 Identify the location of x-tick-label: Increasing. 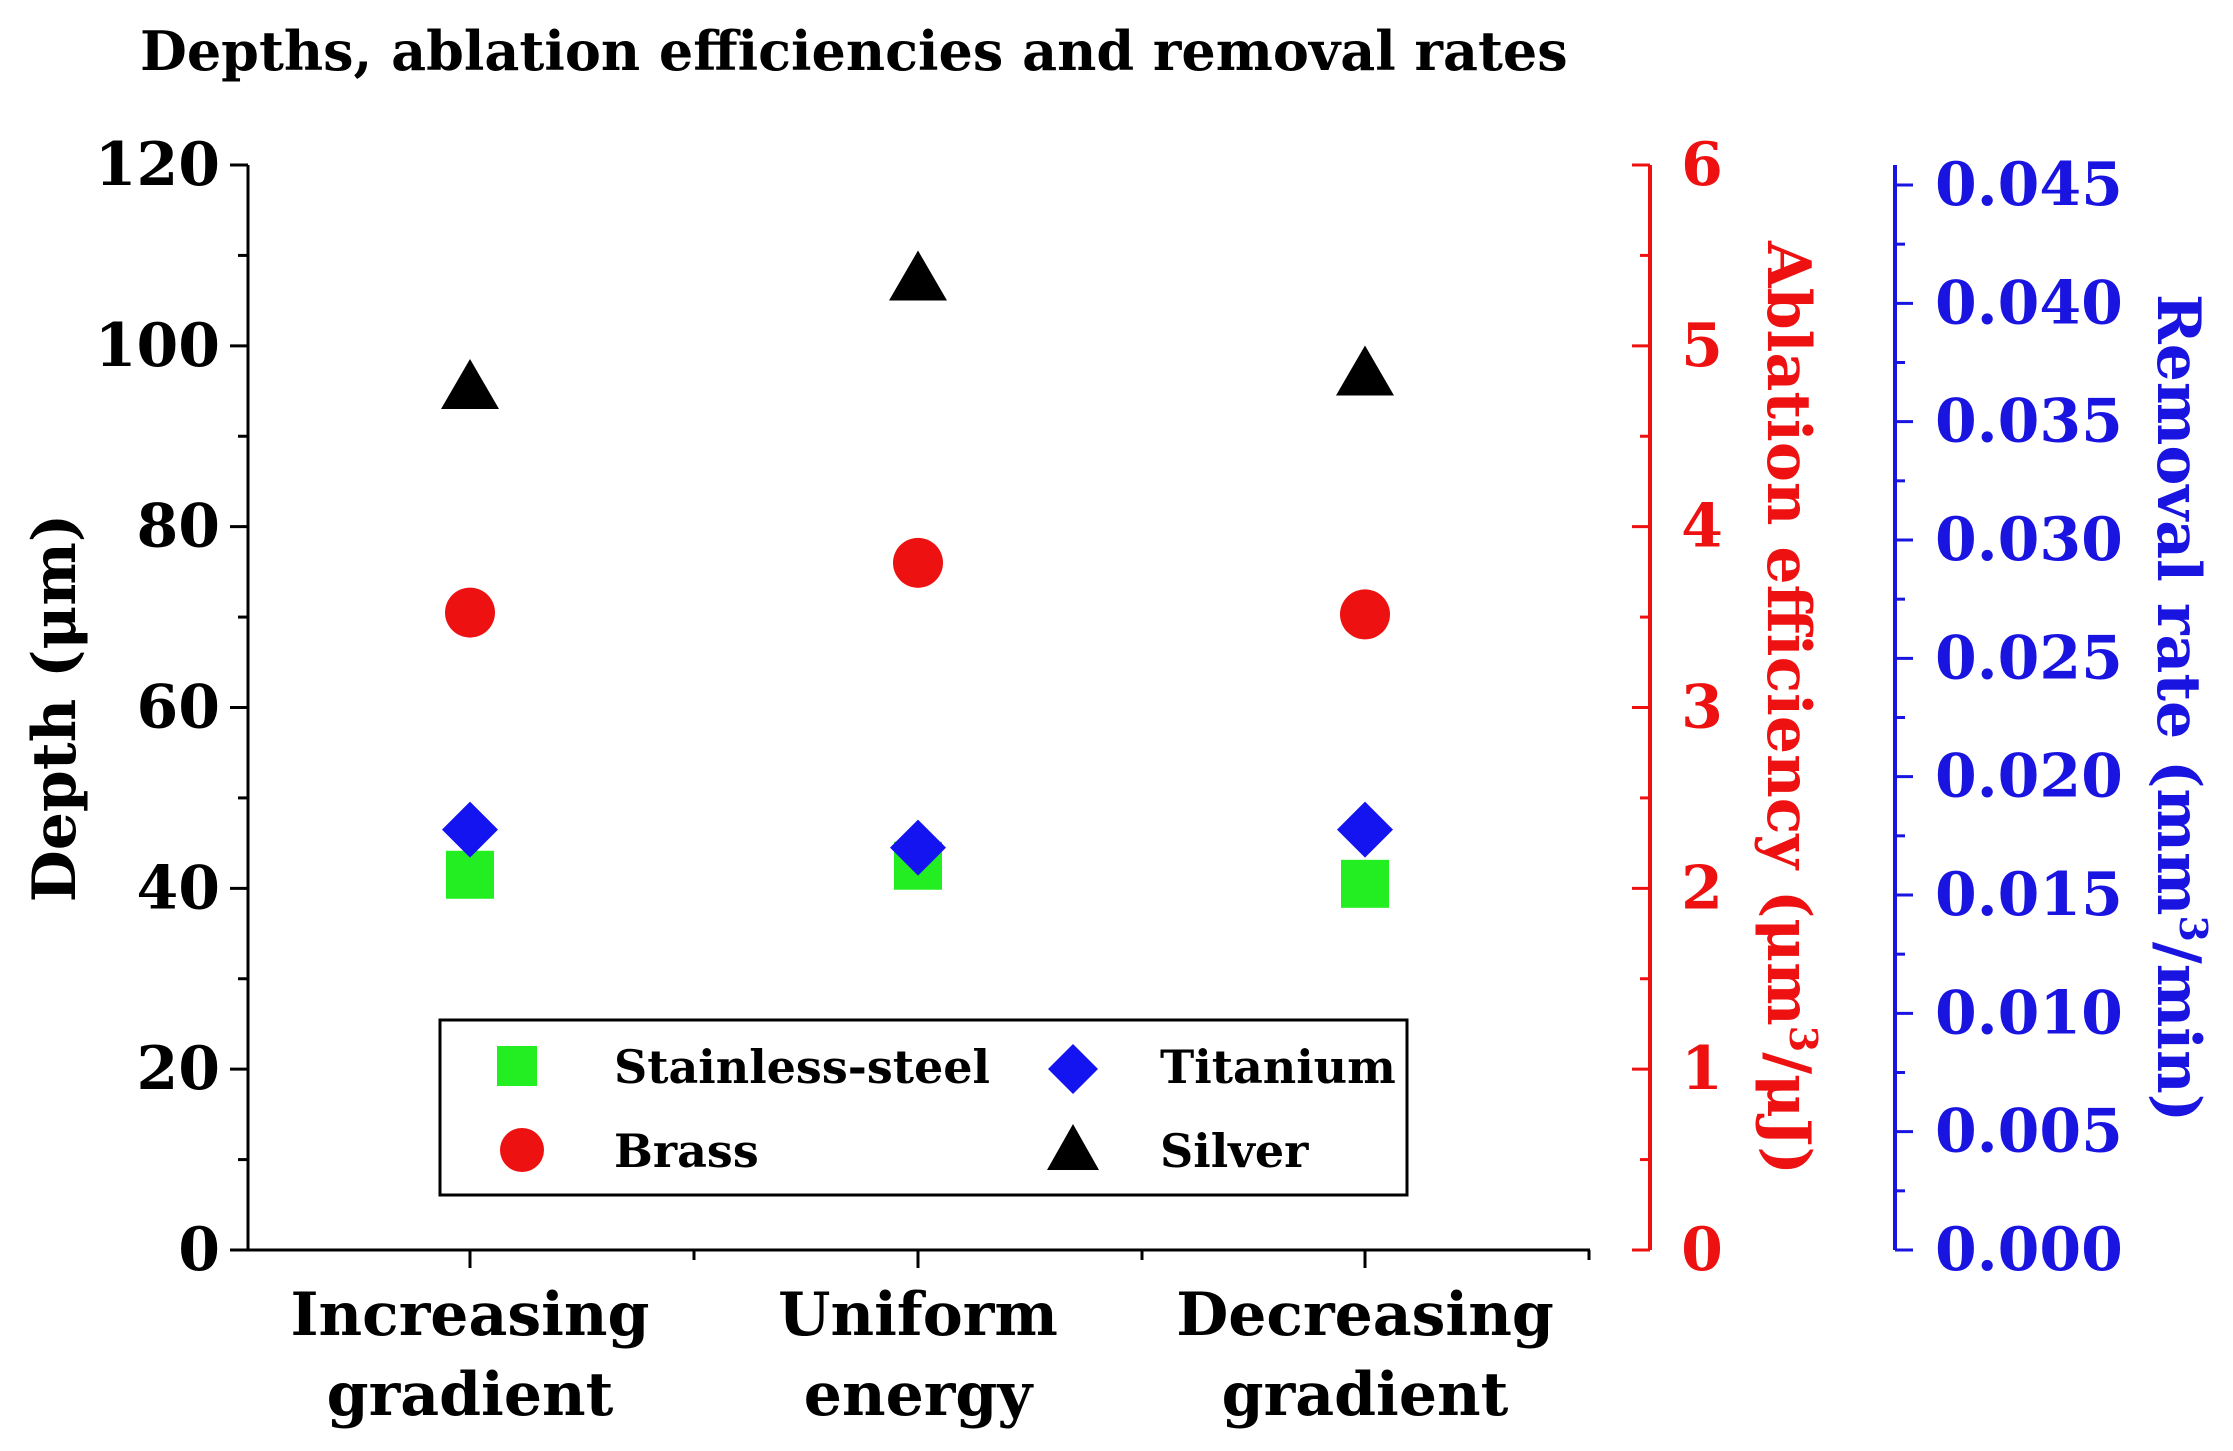
(469, 1315).